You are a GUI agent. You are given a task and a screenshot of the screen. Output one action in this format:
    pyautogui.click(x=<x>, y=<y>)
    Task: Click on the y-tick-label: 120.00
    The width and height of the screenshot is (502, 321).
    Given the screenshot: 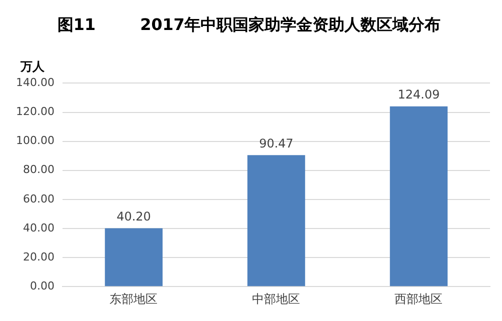 What is the action you would take?
    pyautogui.click(x=35, y=111)
    